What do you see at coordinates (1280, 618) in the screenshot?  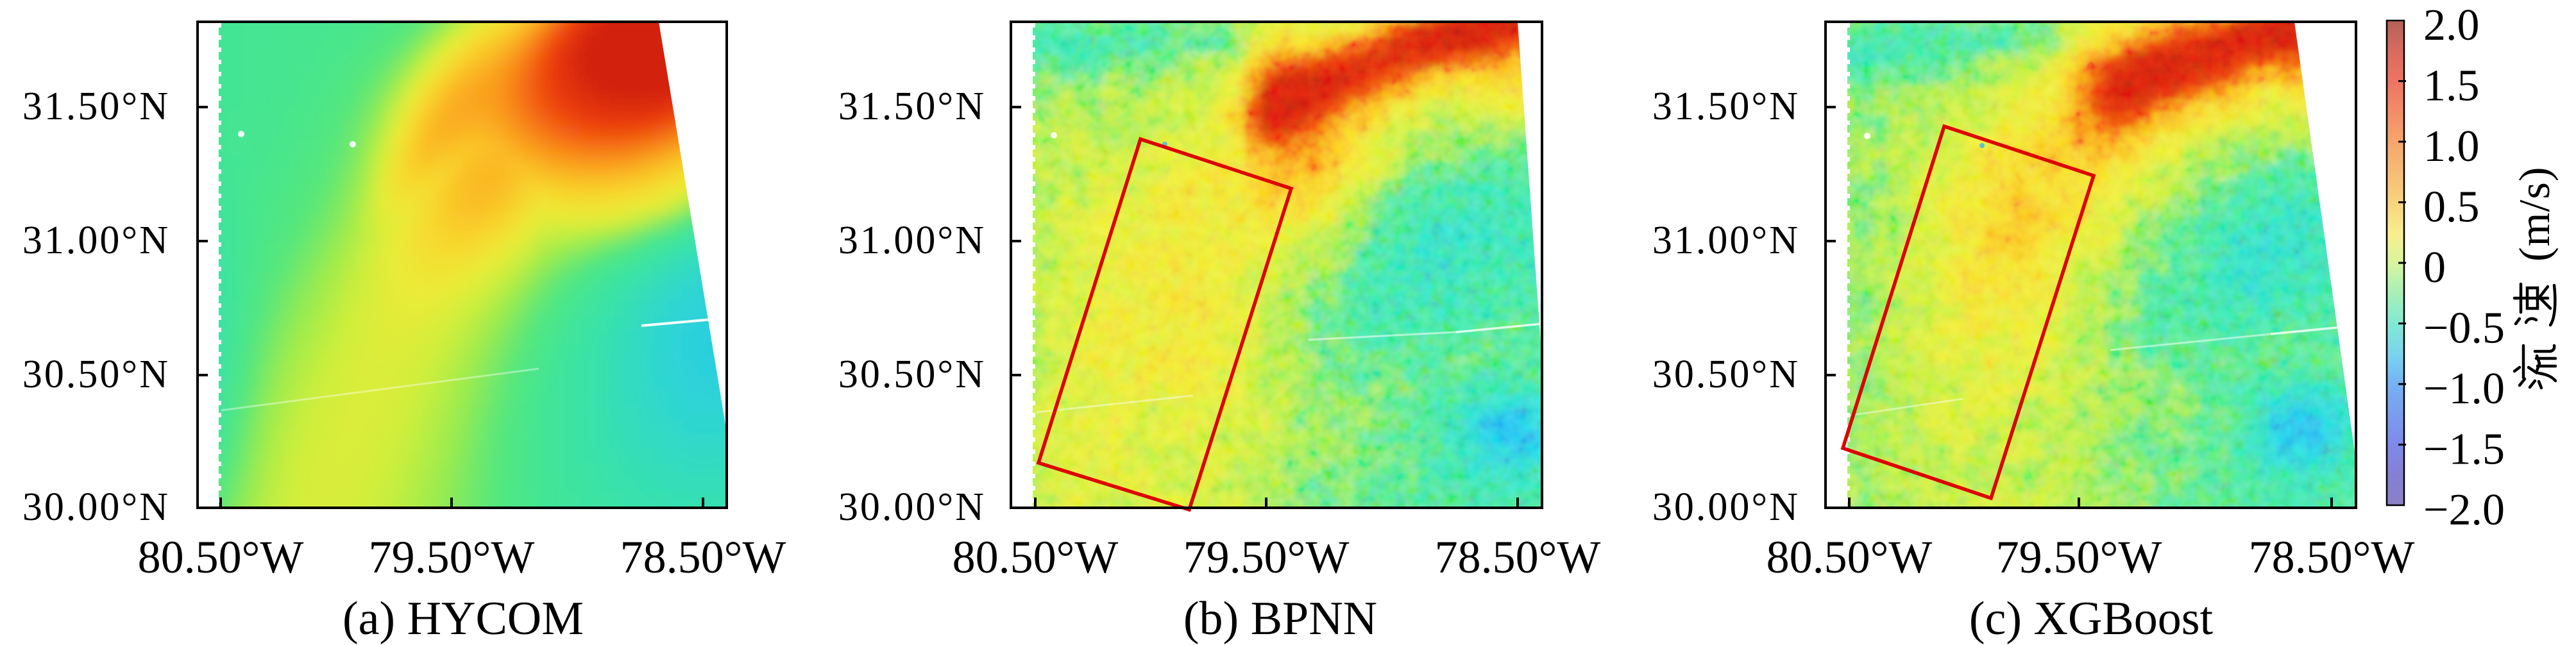 I see `svg-text: (b) BPNN` at bounding box center [1280, 618].